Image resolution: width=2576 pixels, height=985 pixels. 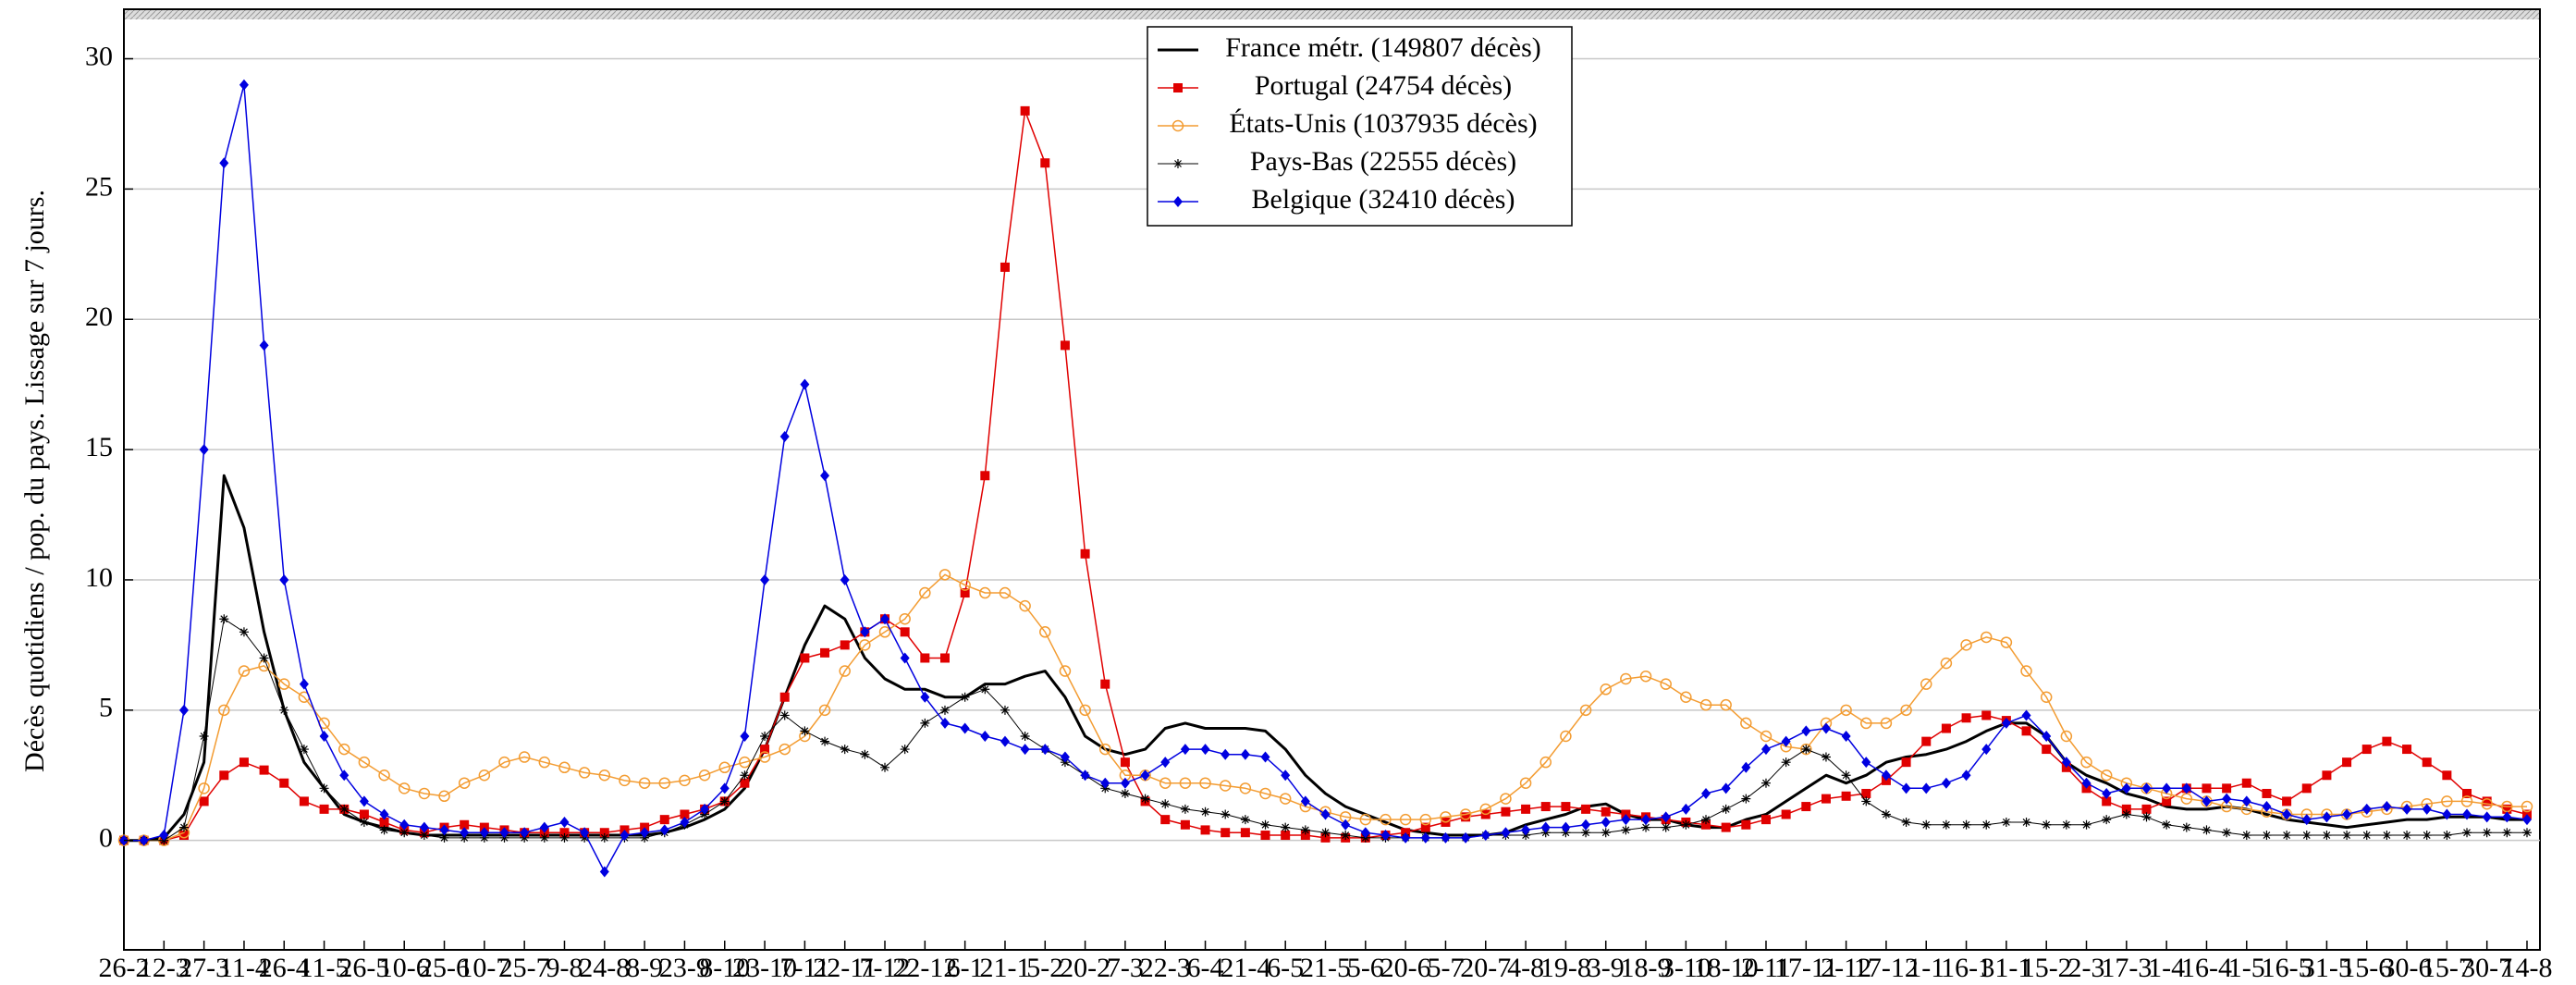 What do you see at coordinates (1686, 968) in the screenshot?
I see `x-tick-label: 3-10` at bounding box center [1686, 968].